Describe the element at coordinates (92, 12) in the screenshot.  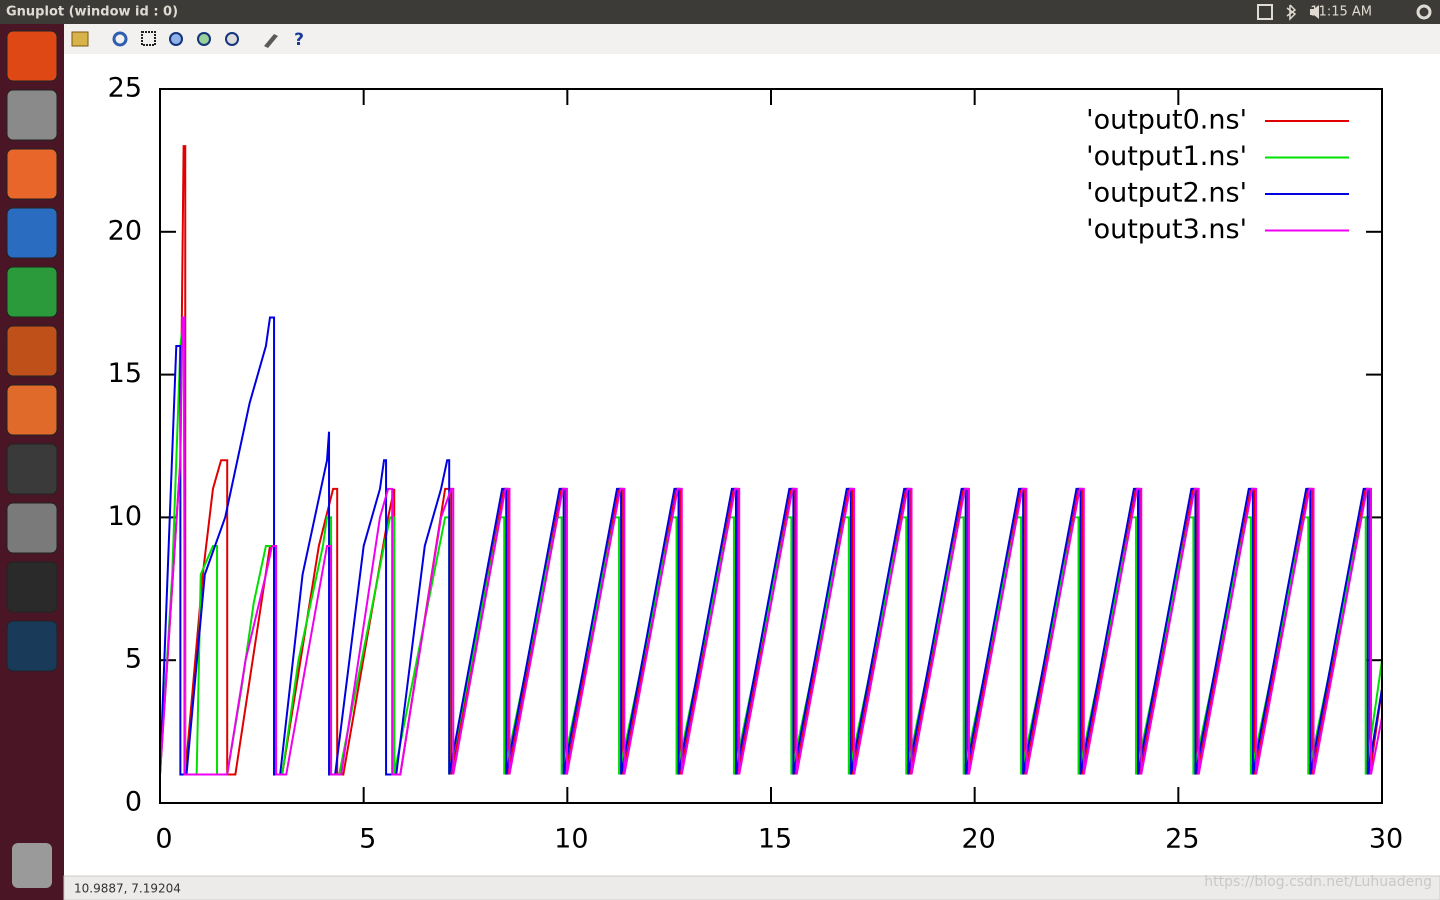
I see `window-title: Gnuplot (window id : 0)` at that location.